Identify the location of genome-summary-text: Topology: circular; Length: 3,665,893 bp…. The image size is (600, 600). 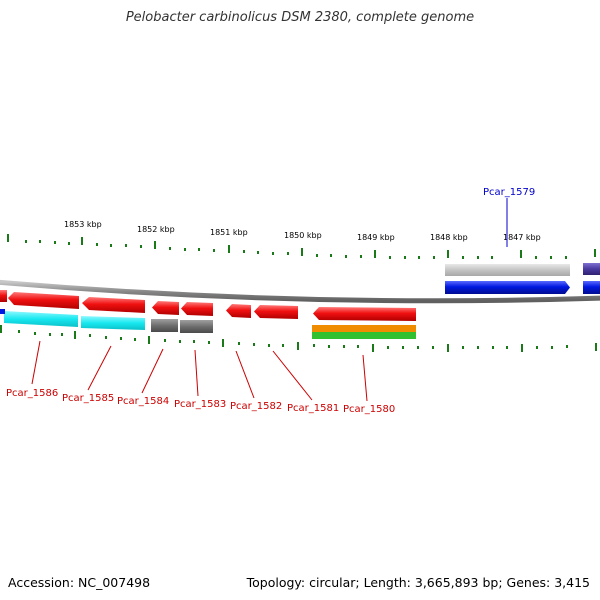
(418, 582).